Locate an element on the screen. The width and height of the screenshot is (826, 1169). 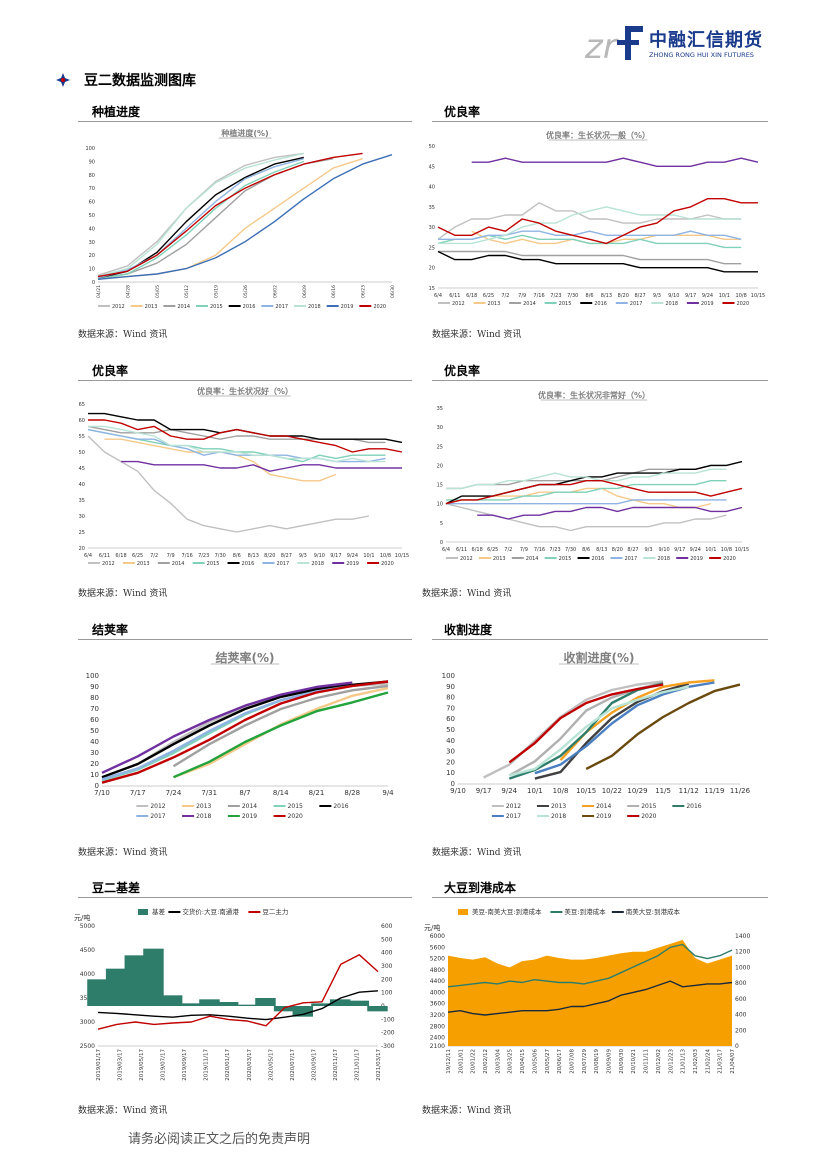
chart-title: 优良率：生长状况一般（%） is located at coordinates (598, 135).